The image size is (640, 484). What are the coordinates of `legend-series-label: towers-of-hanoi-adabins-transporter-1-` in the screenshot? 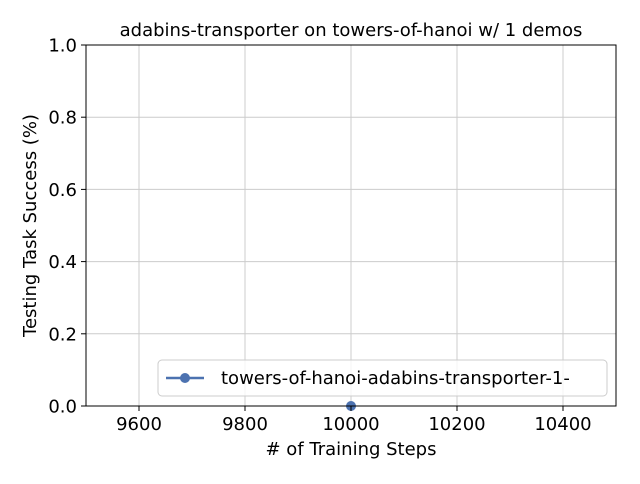 It's located at (395, 378).